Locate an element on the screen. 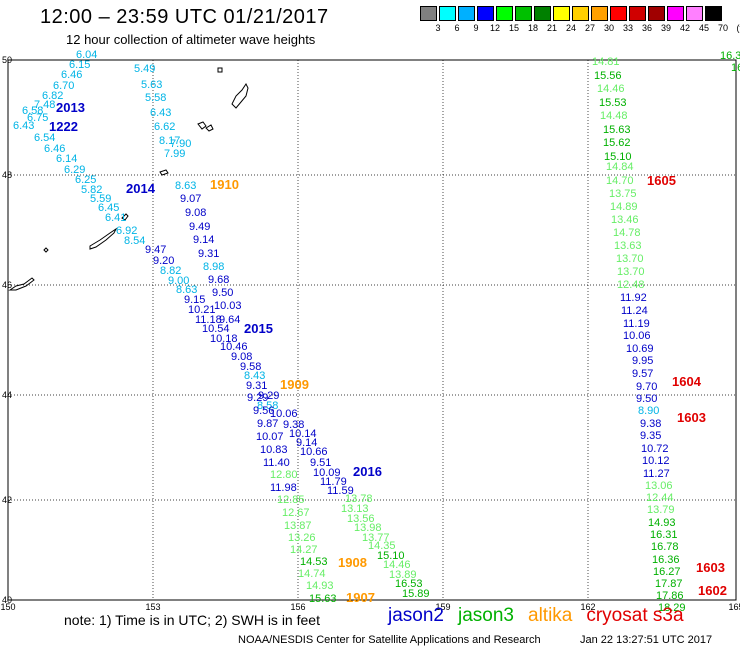 This screenshot has height=650, width=740. wave-height-value: 6.14 is located at coordinates (66, 159).